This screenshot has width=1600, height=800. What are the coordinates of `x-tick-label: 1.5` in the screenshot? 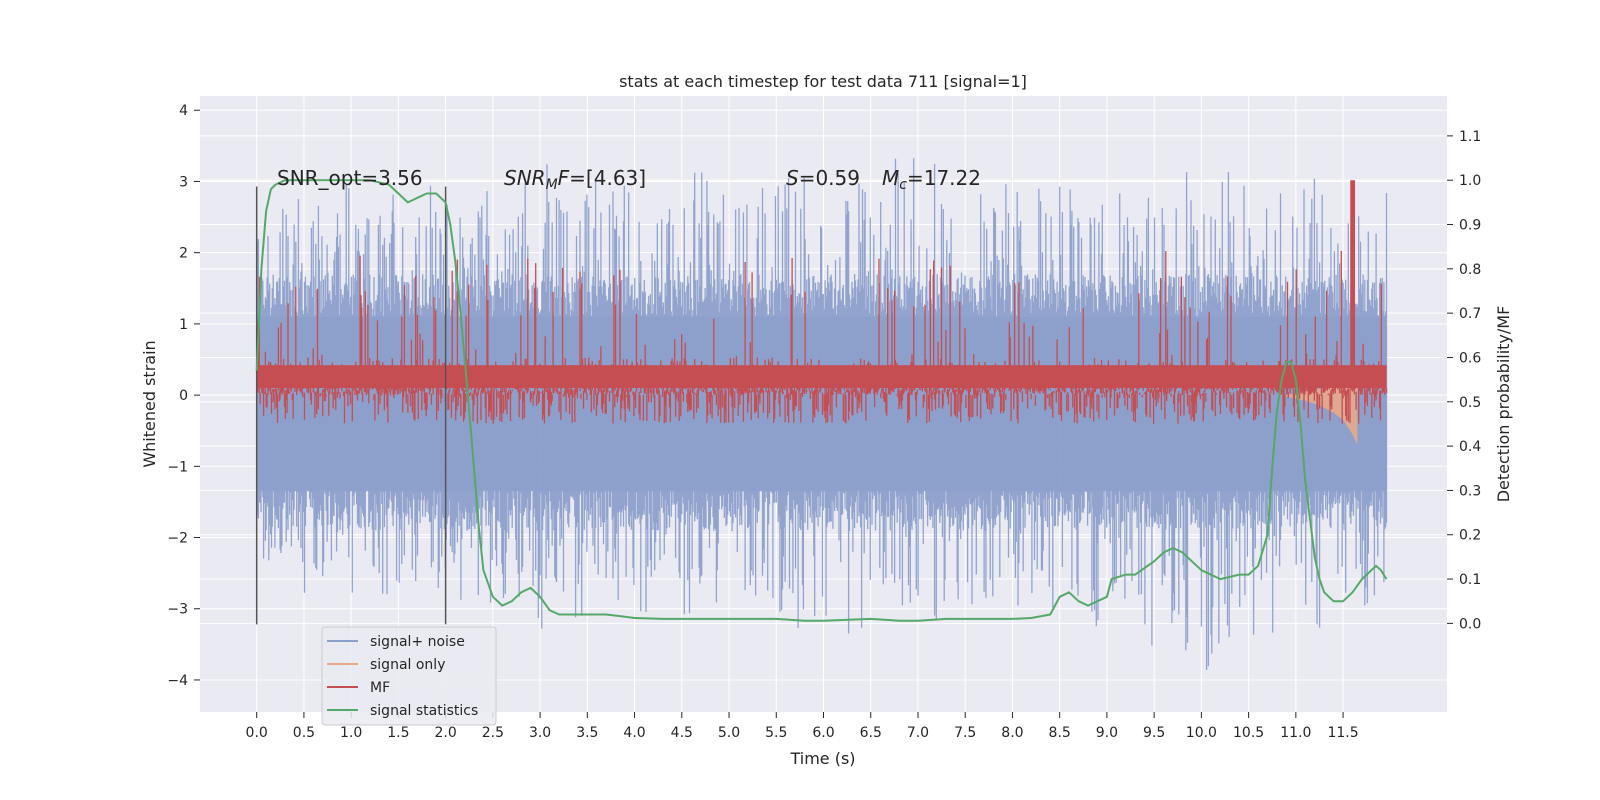 It's located at (398, 733).